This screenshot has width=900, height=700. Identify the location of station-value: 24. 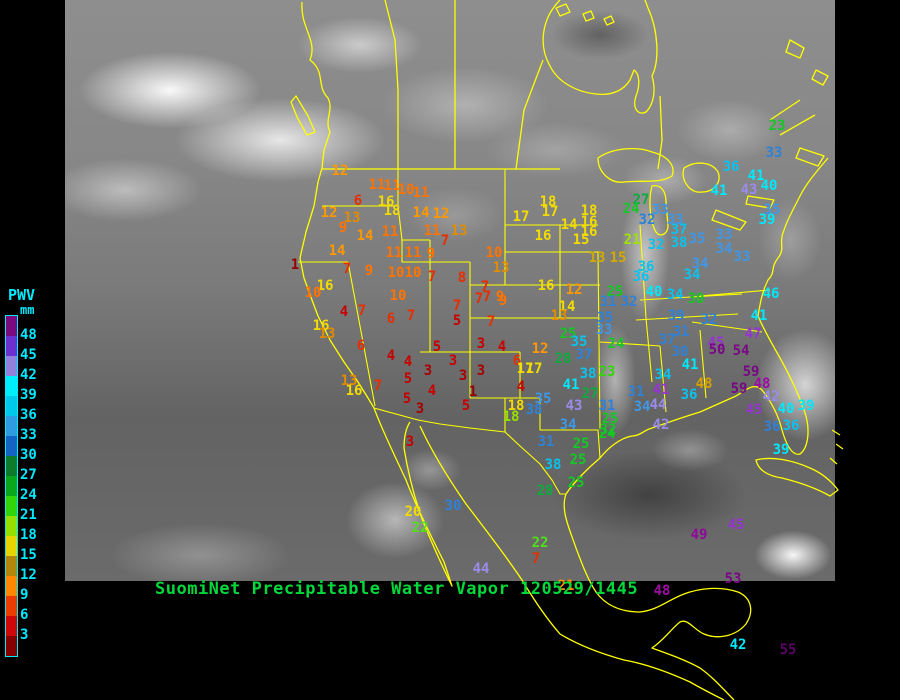
(607, 434).